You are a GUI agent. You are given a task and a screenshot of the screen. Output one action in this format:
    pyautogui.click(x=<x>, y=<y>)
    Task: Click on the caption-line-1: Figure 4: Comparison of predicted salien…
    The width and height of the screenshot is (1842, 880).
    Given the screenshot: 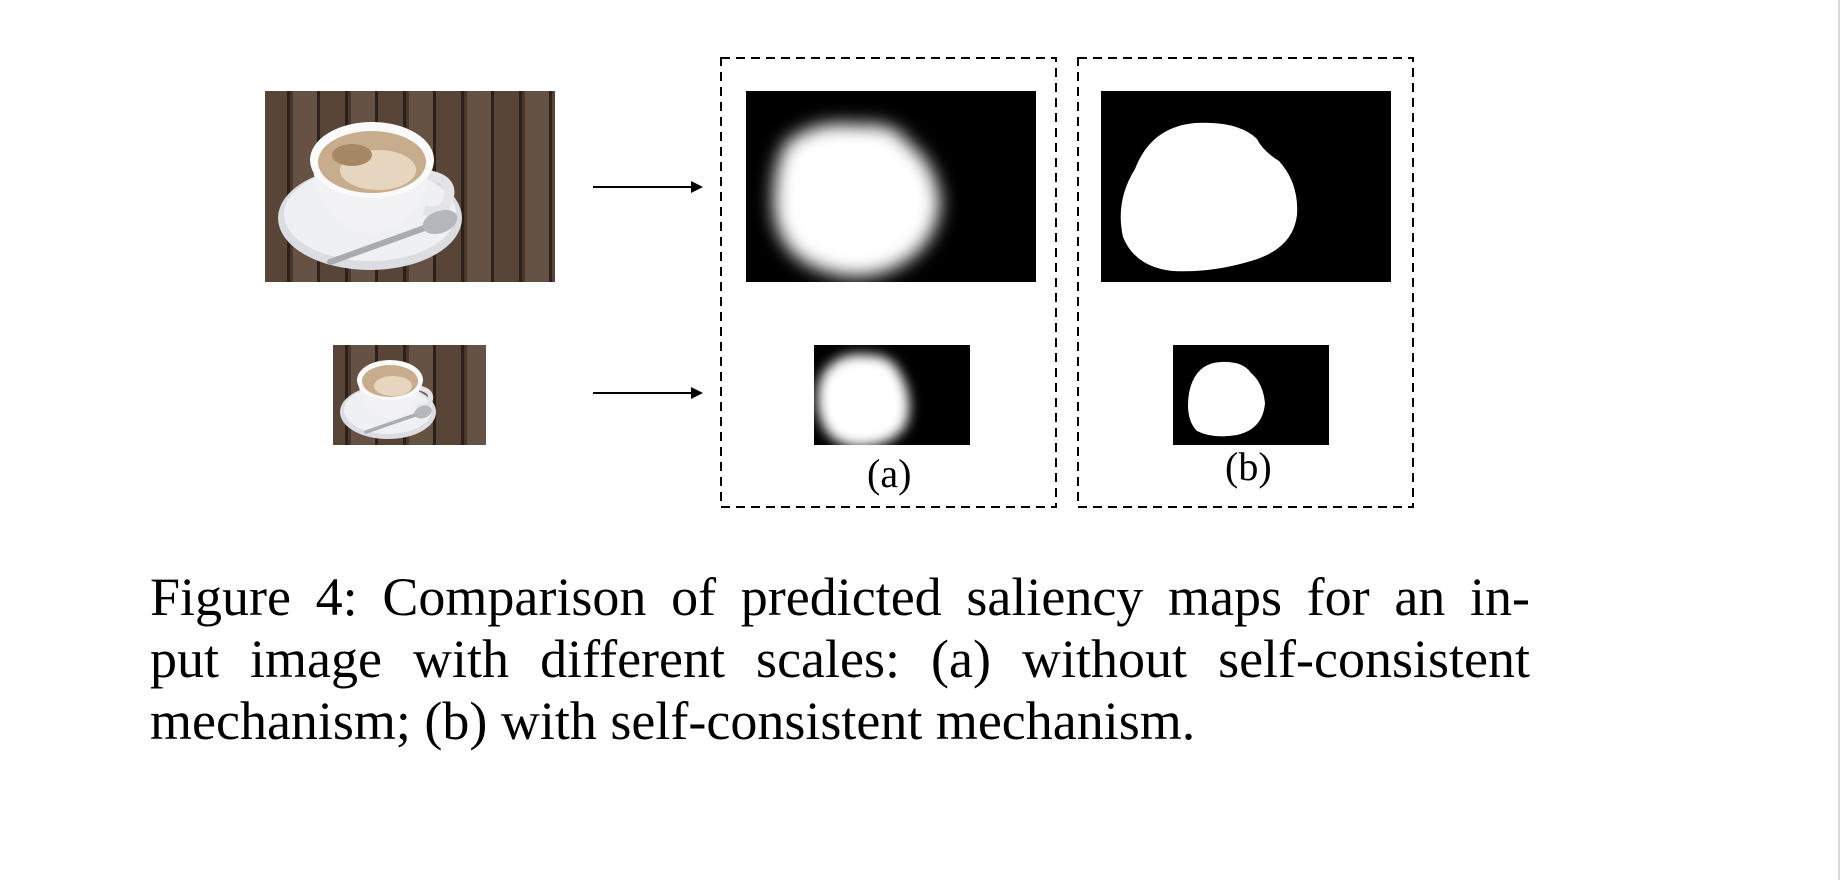 What is the action you would take?
    pyautogui.click(x=840, y=597)
    